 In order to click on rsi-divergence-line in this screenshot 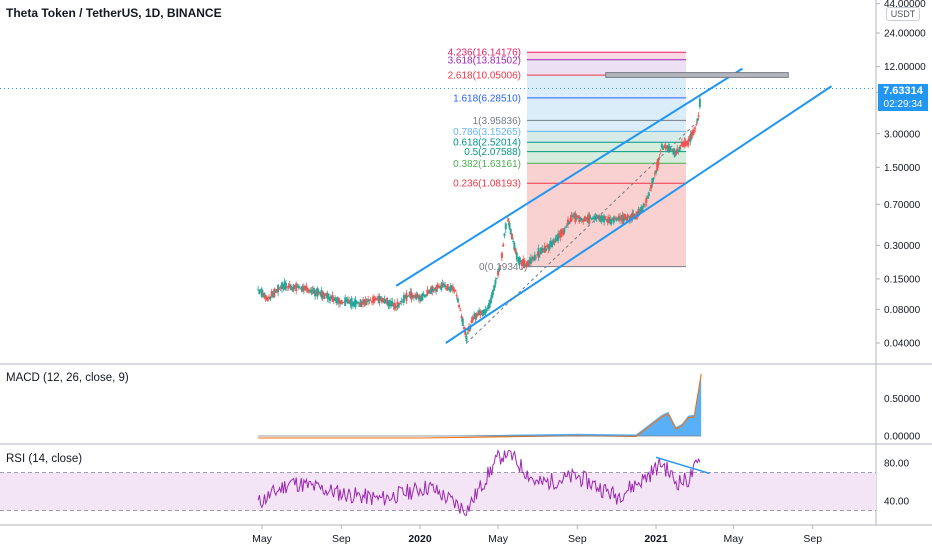, I will do `click(682, 465)`.